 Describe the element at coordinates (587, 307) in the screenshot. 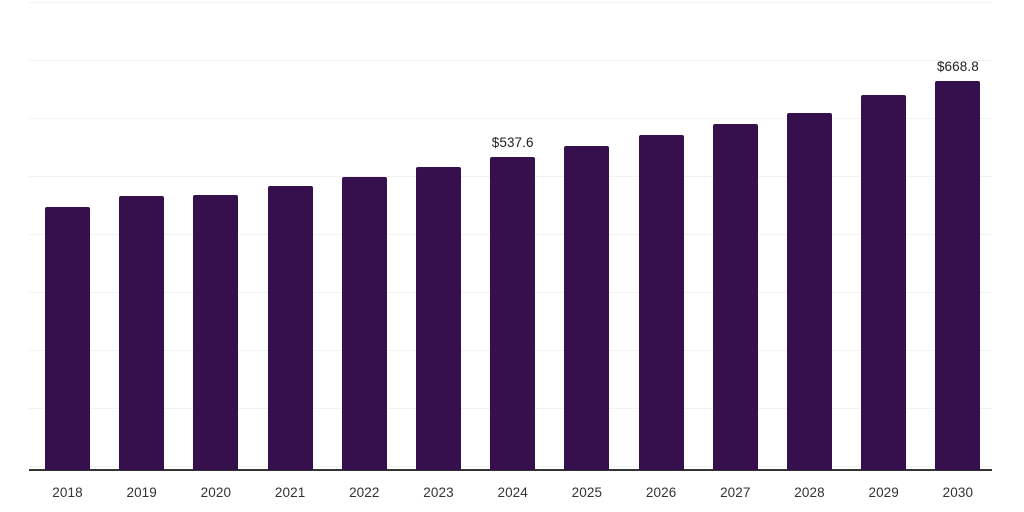

I see `bar-2025` at that location.